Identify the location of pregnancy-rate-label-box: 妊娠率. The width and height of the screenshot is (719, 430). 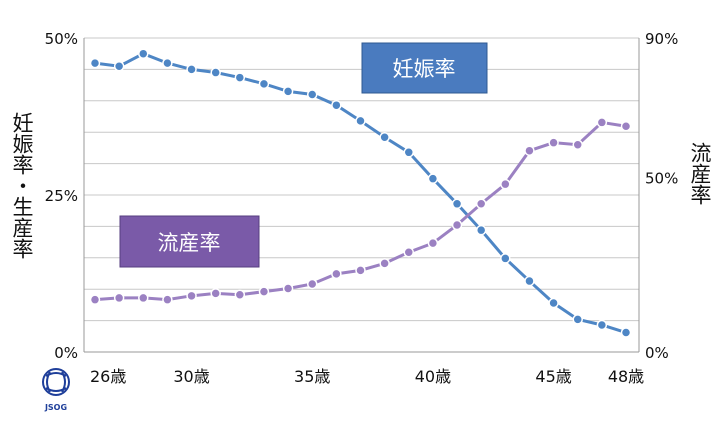
(424, 68).